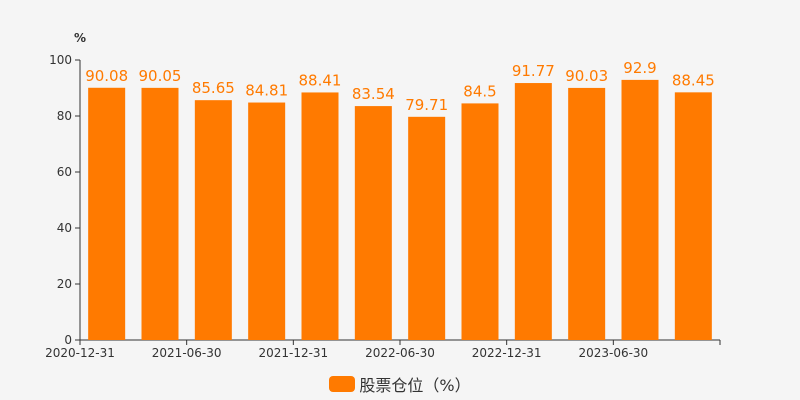 The height and width of the screenshot is (400, 800). I want to click on y-tick-label: 20, so click(64, 284).